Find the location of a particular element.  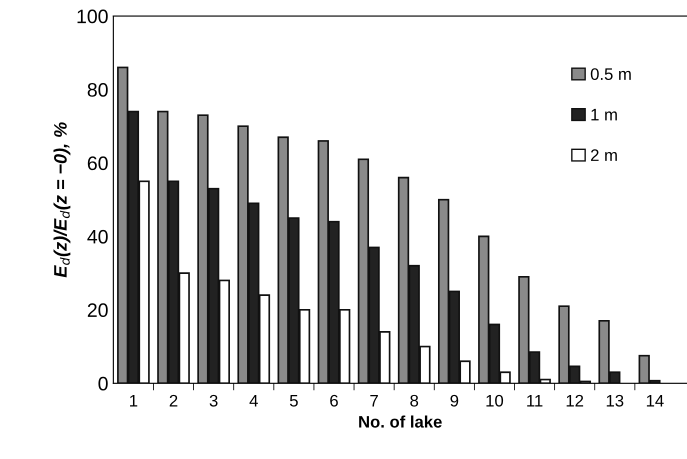

y-tick-label: 20 is located at coordinates (98, 310).